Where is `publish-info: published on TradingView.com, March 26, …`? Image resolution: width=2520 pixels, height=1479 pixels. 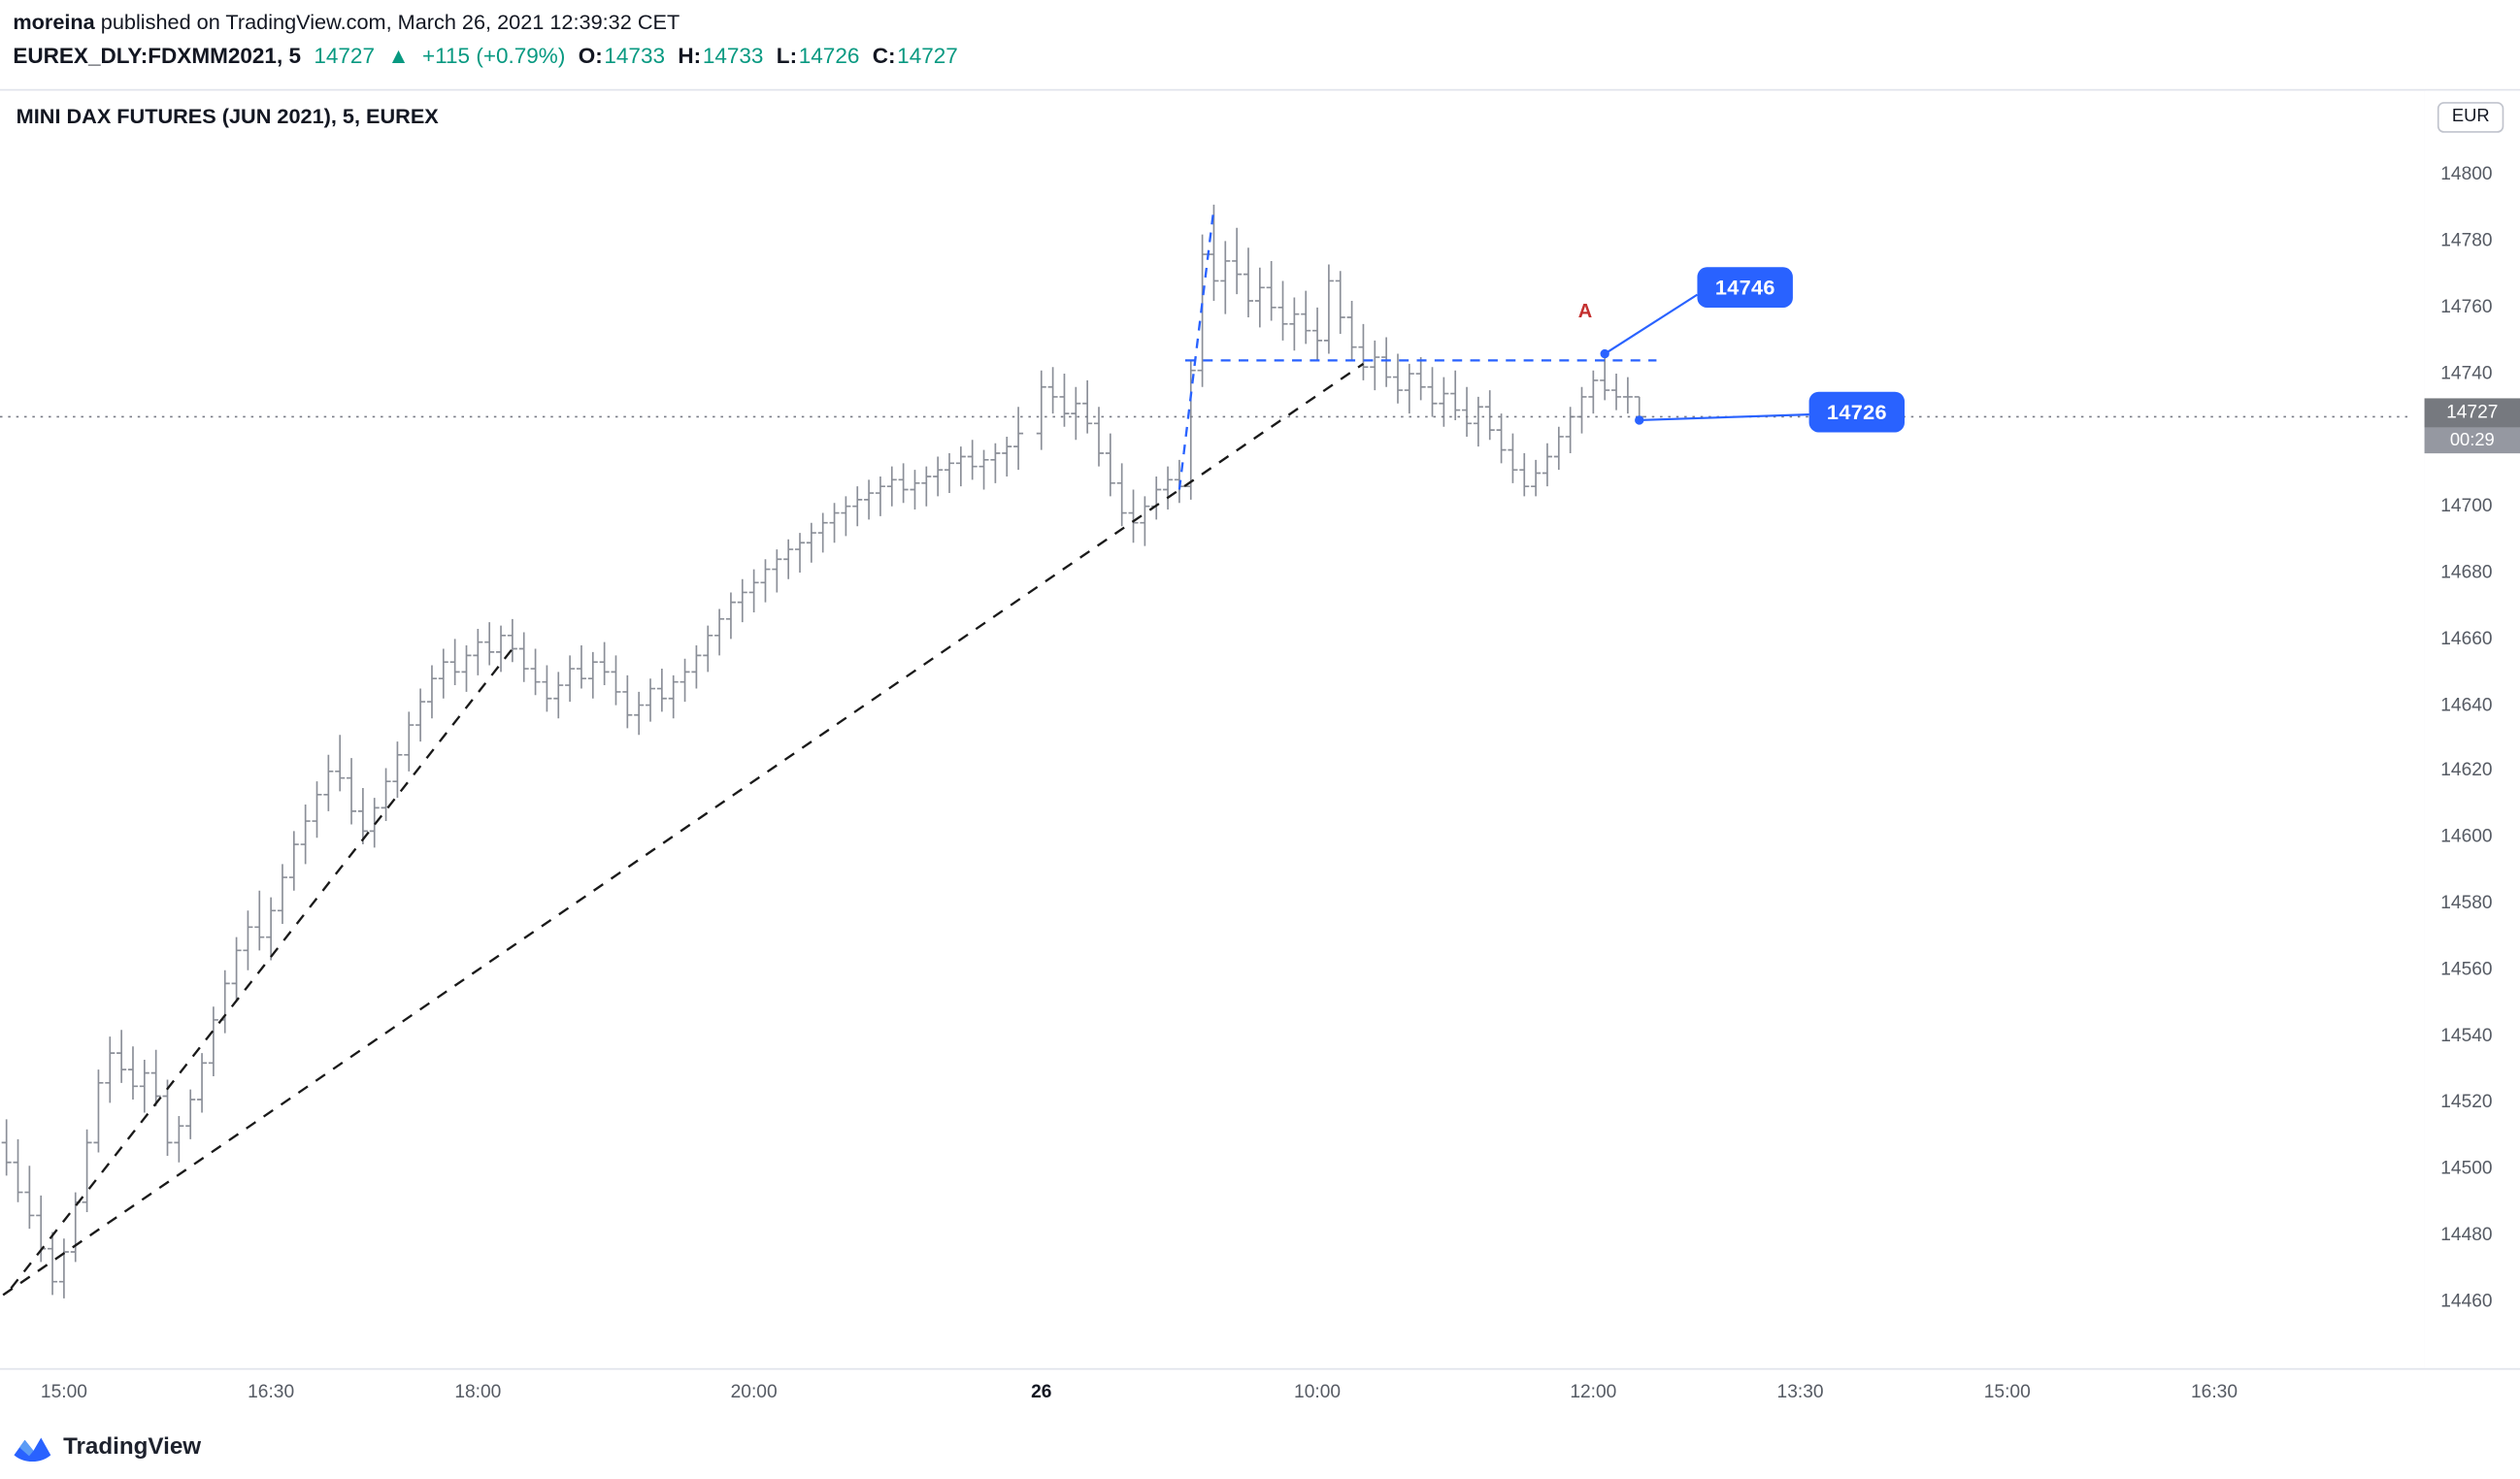 publish-info: published on TradingView.com, March 26, … is located at coordinates (390, 22).